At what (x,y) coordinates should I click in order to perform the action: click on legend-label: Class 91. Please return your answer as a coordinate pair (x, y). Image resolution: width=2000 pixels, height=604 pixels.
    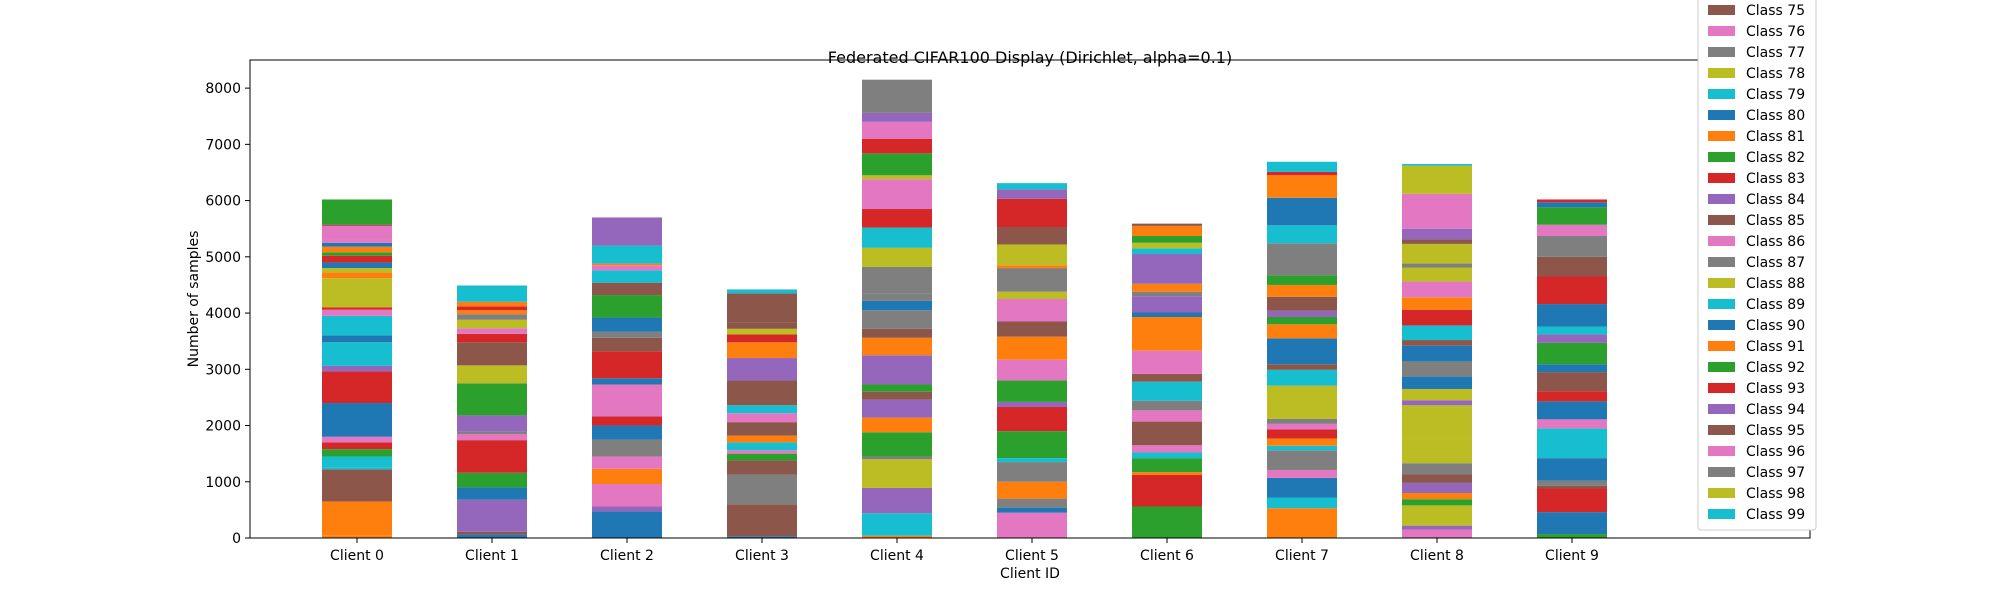
    Looking at the image, I should click on (1775, 347).